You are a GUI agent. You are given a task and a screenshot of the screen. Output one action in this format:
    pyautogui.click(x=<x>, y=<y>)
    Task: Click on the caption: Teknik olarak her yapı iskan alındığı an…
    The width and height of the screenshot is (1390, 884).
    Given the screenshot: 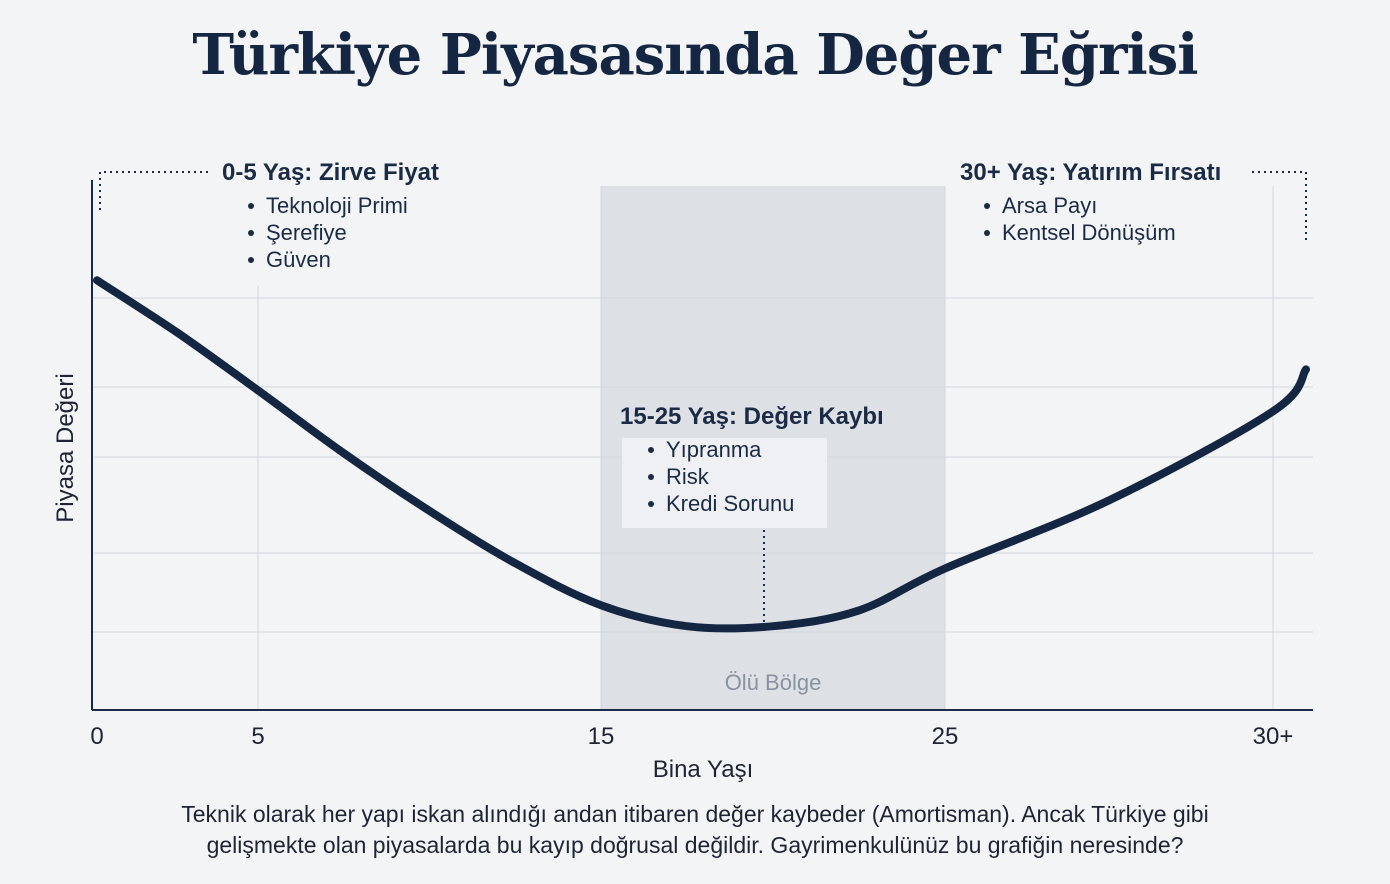 What is the action you would take?
    pyautogui.click(x=695, y=830)
    